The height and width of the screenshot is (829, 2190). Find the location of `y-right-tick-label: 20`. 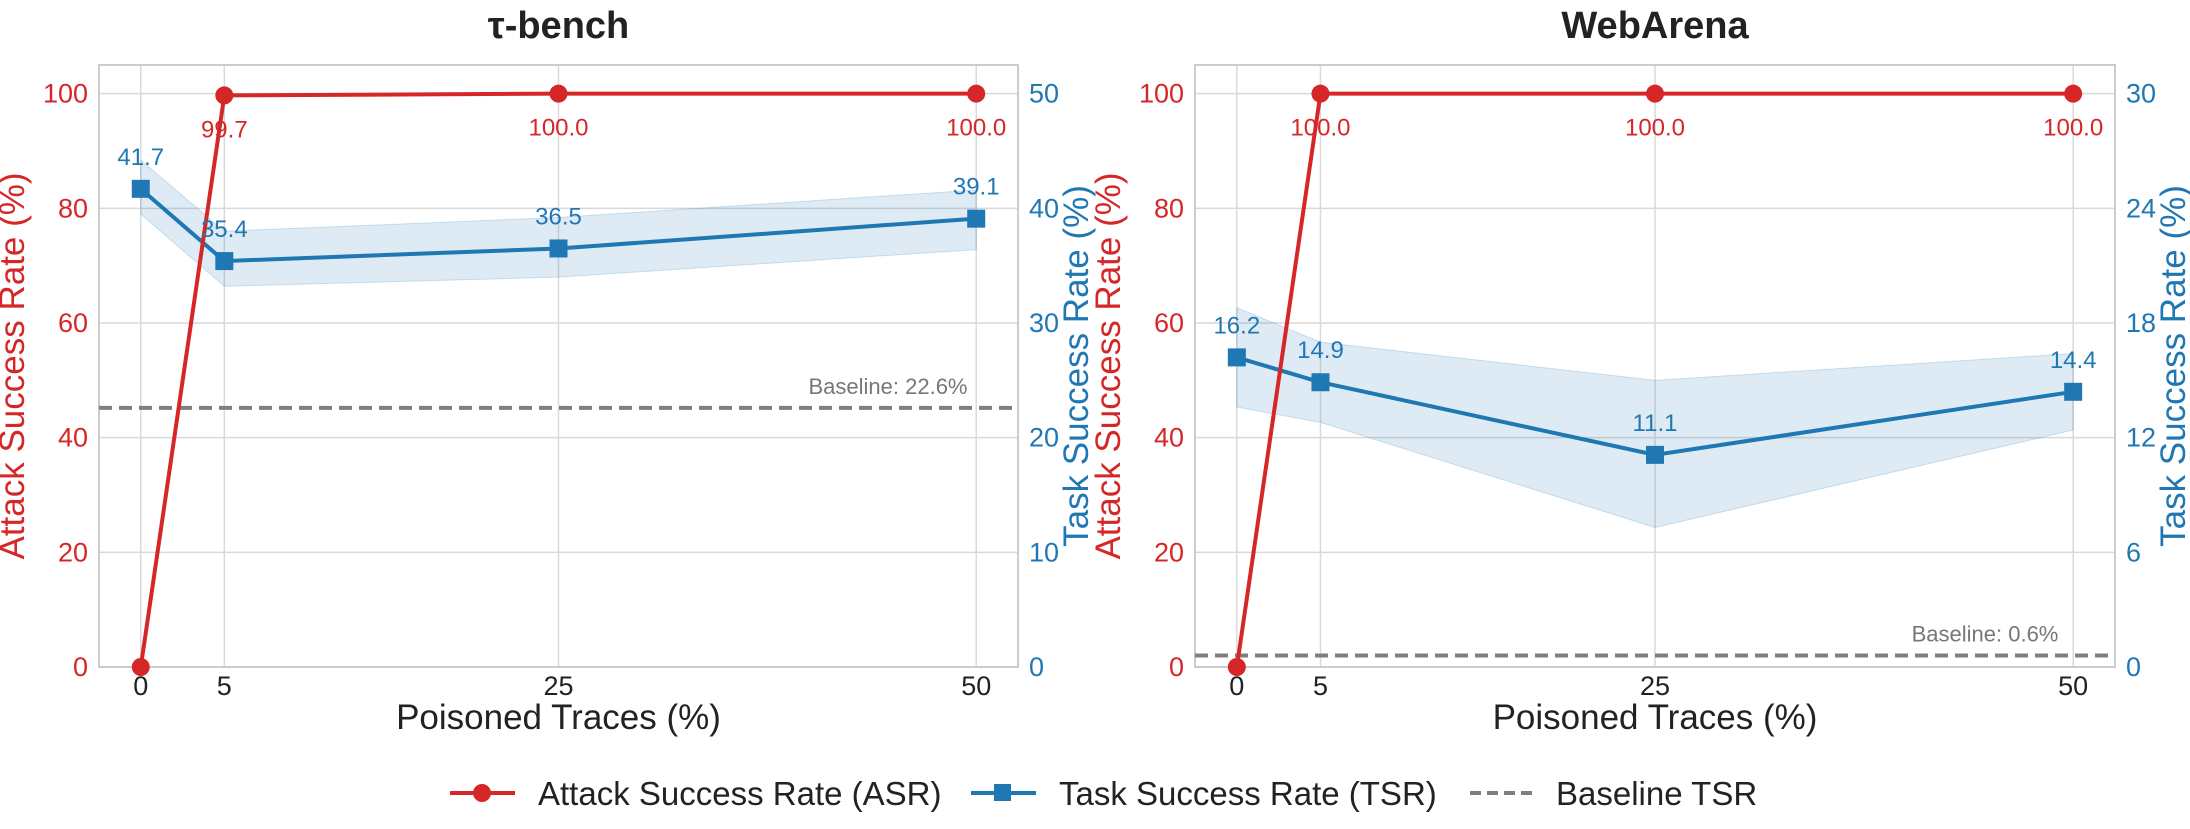

y-right-tick-label: 20 is located at coordinates (1044, 438).